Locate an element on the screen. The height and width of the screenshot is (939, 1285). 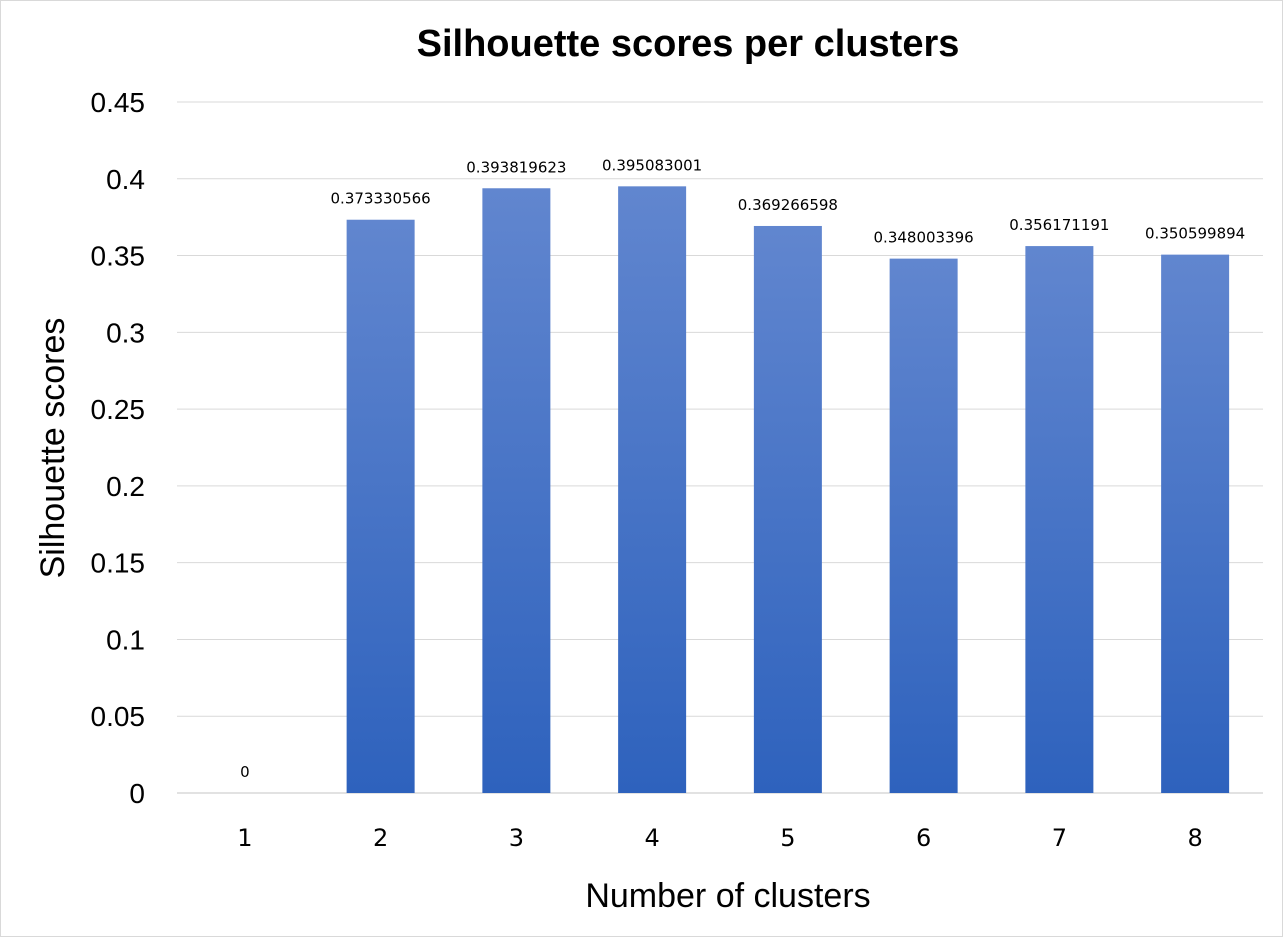
y-axis-title: Silhouette scores is located at coordinates (53, 448).